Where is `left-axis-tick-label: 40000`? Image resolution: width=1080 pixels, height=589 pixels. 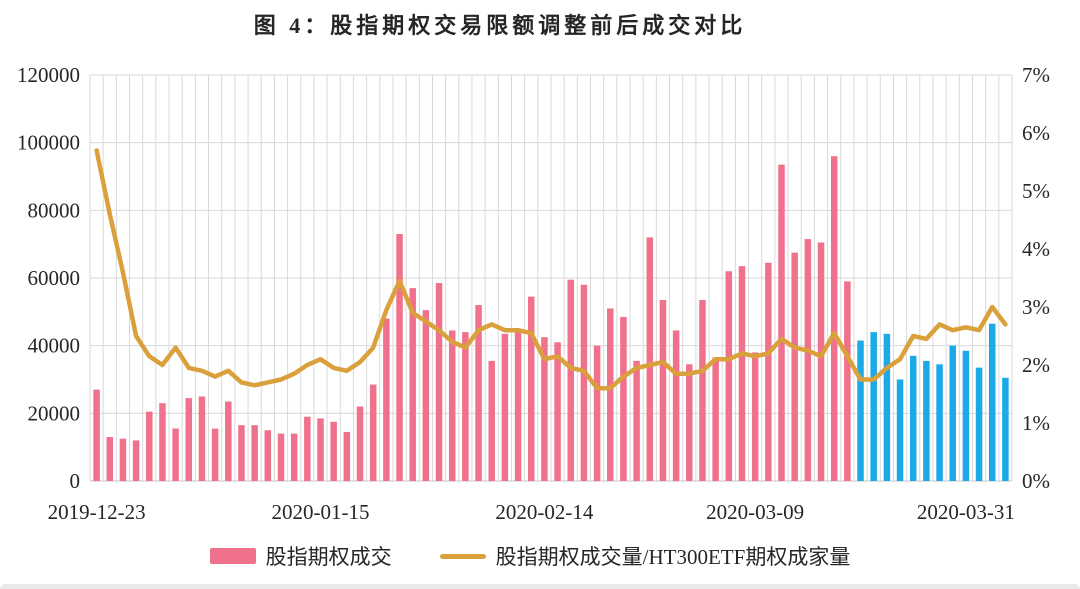 left-axis-tick-label: 40000 is located at coordinates (54, 346).